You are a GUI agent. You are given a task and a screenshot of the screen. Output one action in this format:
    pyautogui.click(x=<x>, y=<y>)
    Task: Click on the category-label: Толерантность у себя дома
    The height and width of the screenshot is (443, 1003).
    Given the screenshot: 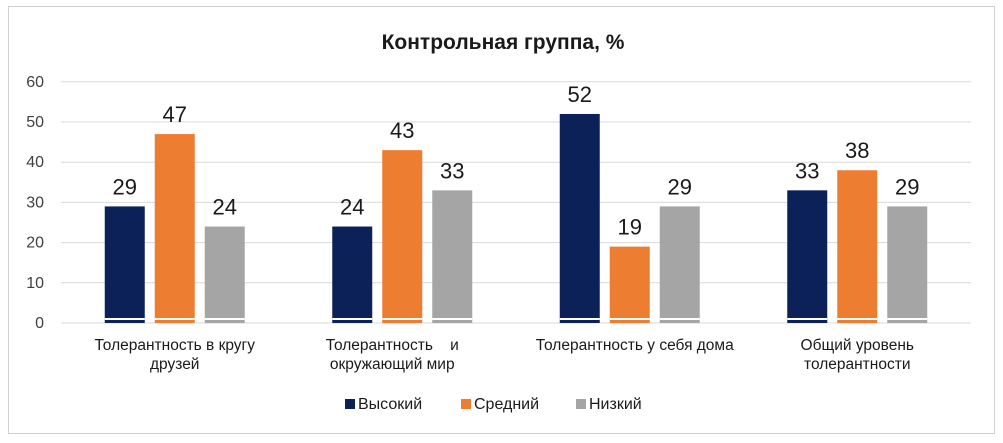 What is the action you would take?
    pyautogui.click(x=635, y=345)
    